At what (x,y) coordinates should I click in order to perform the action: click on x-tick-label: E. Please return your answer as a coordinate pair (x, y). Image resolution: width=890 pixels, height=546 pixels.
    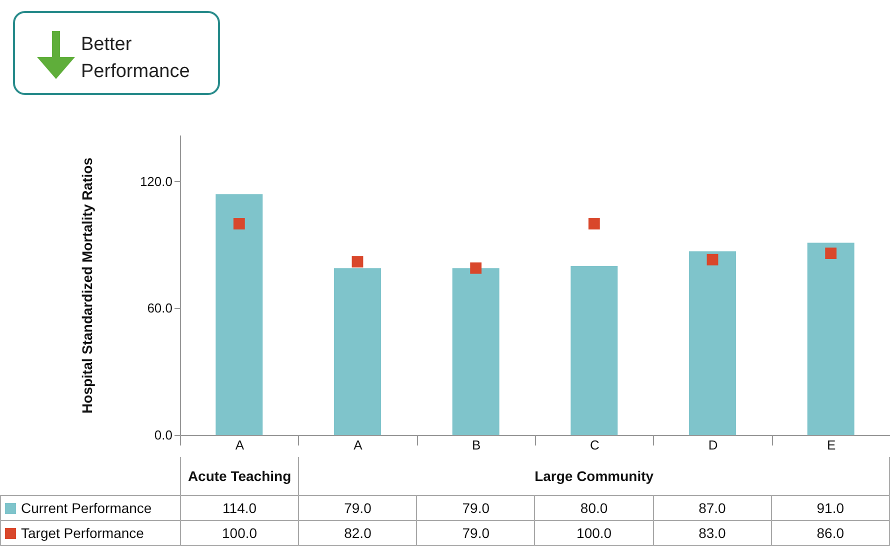
    Looking at the image, I should click on (831, 445).